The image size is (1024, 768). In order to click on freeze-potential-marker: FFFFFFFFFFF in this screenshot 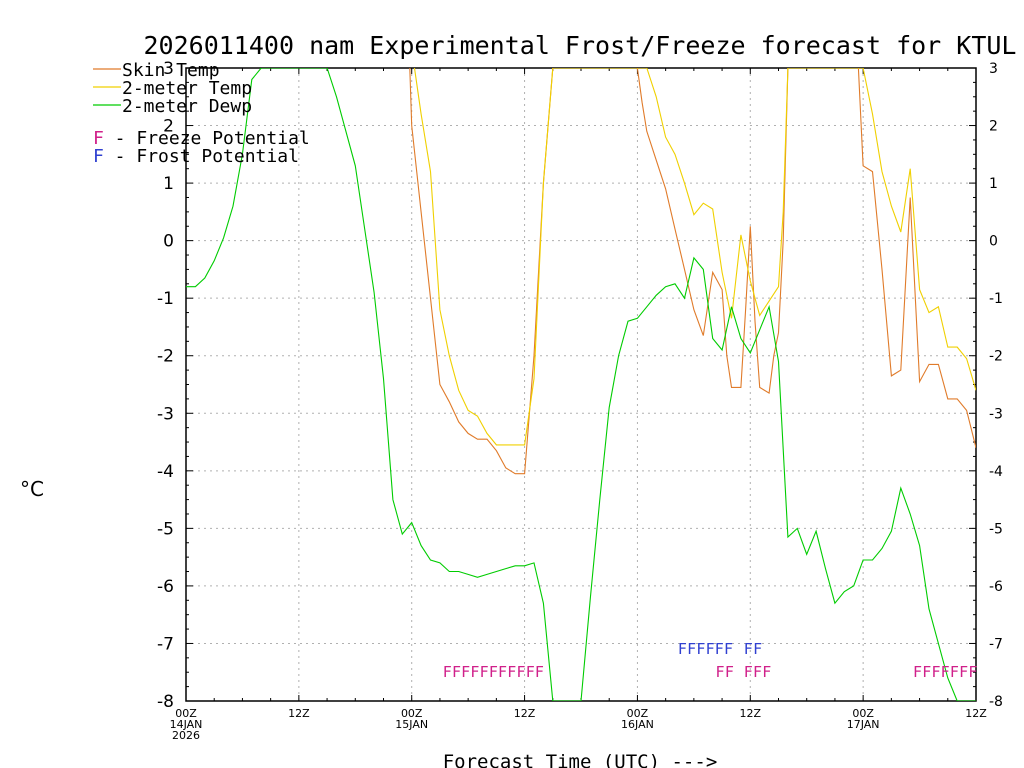, I will do `click(493, 672)`.